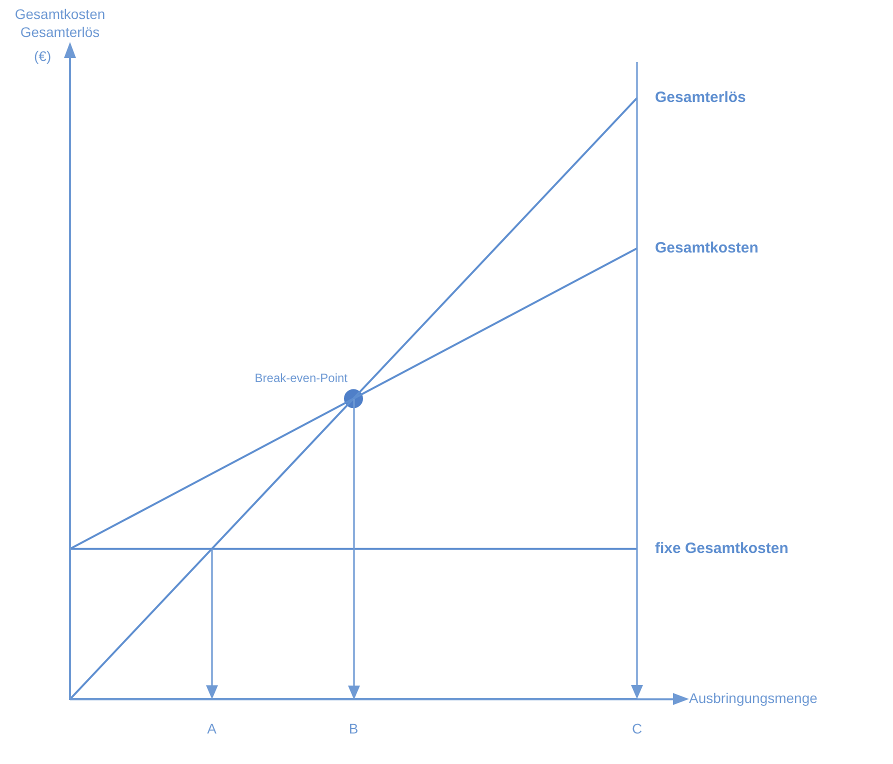  Describe the element at coordinates (706, 247) in the screenshot. I see `series-label: Gesamtkosten` at that location.